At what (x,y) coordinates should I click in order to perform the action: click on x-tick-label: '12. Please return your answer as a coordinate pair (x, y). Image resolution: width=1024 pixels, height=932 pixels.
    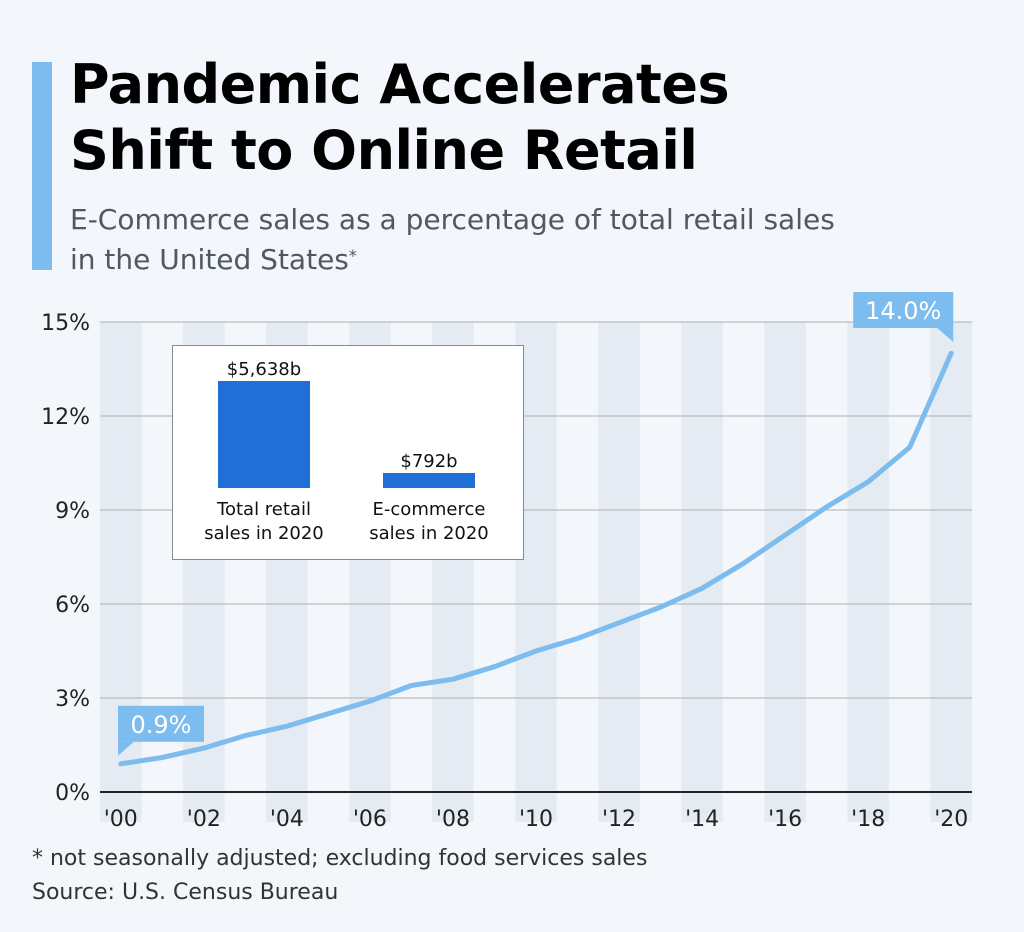
    Looking at the image, I should click on (619, 819).